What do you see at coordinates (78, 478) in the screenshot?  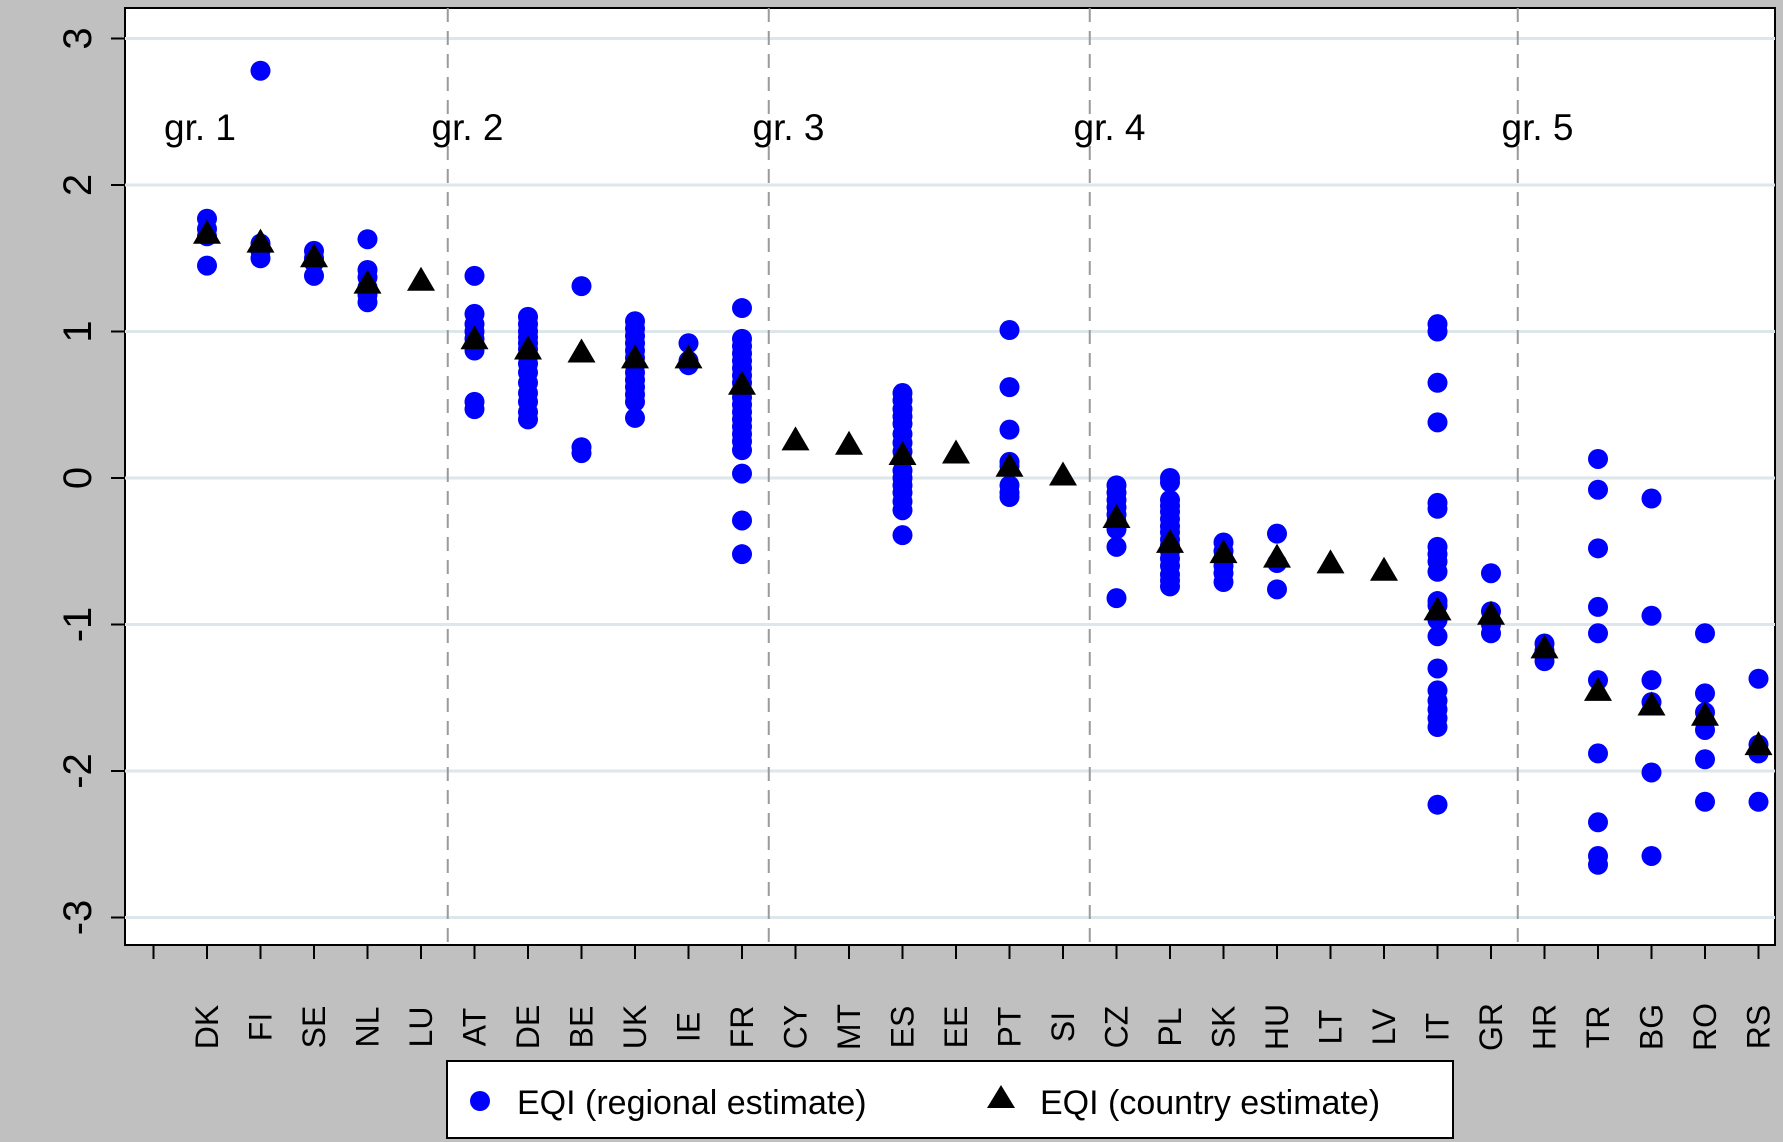 I see `y-tick-label: 0` at bounding box center [78, 478].